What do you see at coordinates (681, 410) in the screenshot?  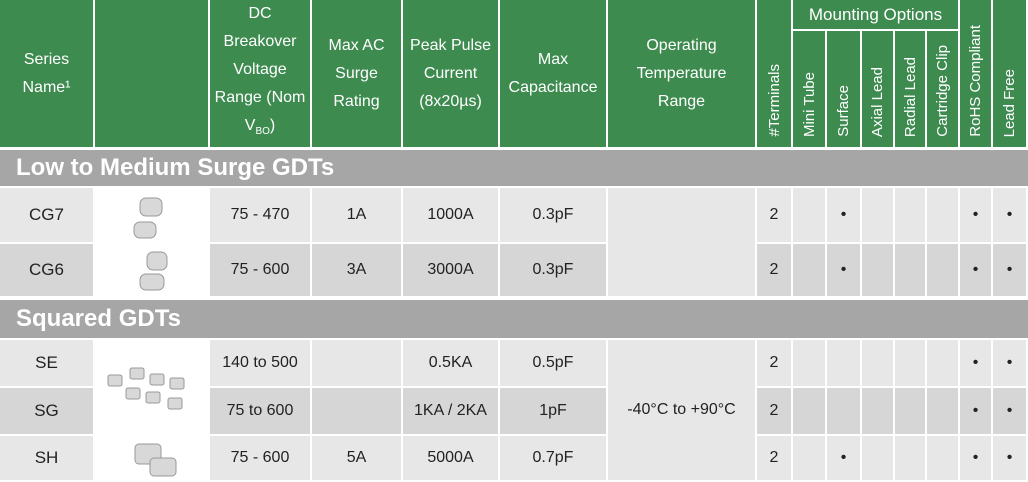 I see `cell-temperature: -40°C to +90°C` at bounding box center [681, 410].